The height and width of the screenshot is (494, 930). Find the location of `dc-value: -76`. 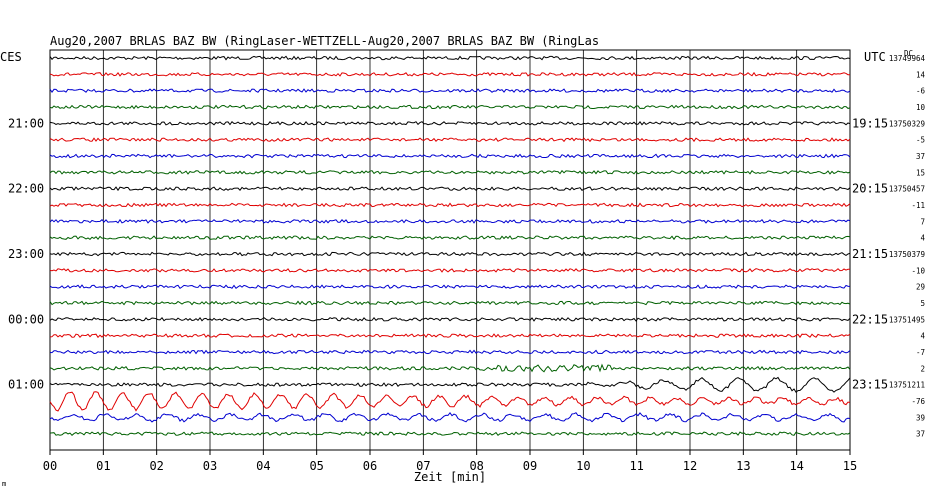

dc-value: -76 is located at coordinates (918, 401).